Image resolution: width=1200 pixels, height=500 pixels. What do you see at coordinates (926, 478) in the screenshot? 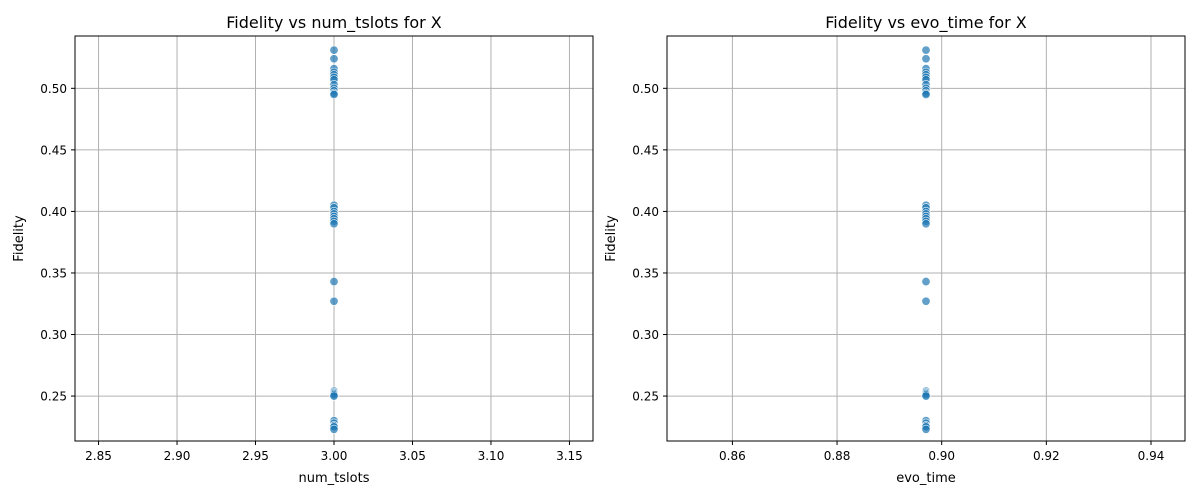
I see `x-axis-label: evo_time` at bounding box center [926, 478].